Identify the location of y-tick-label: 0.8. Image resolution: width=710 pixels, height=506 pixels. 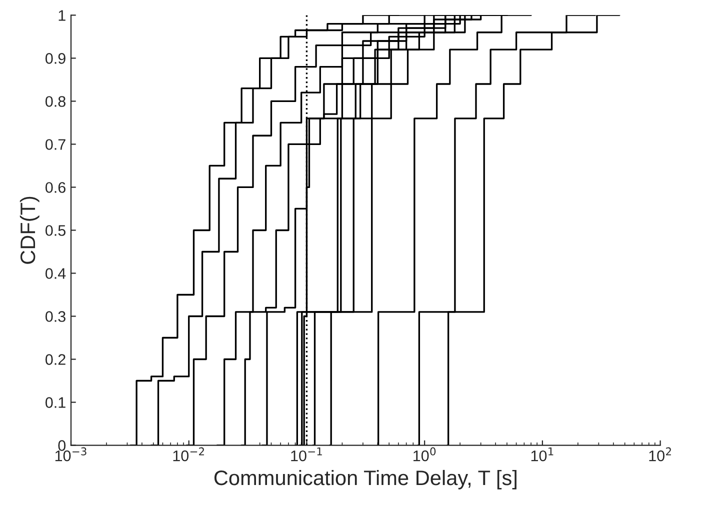
(56, 101).